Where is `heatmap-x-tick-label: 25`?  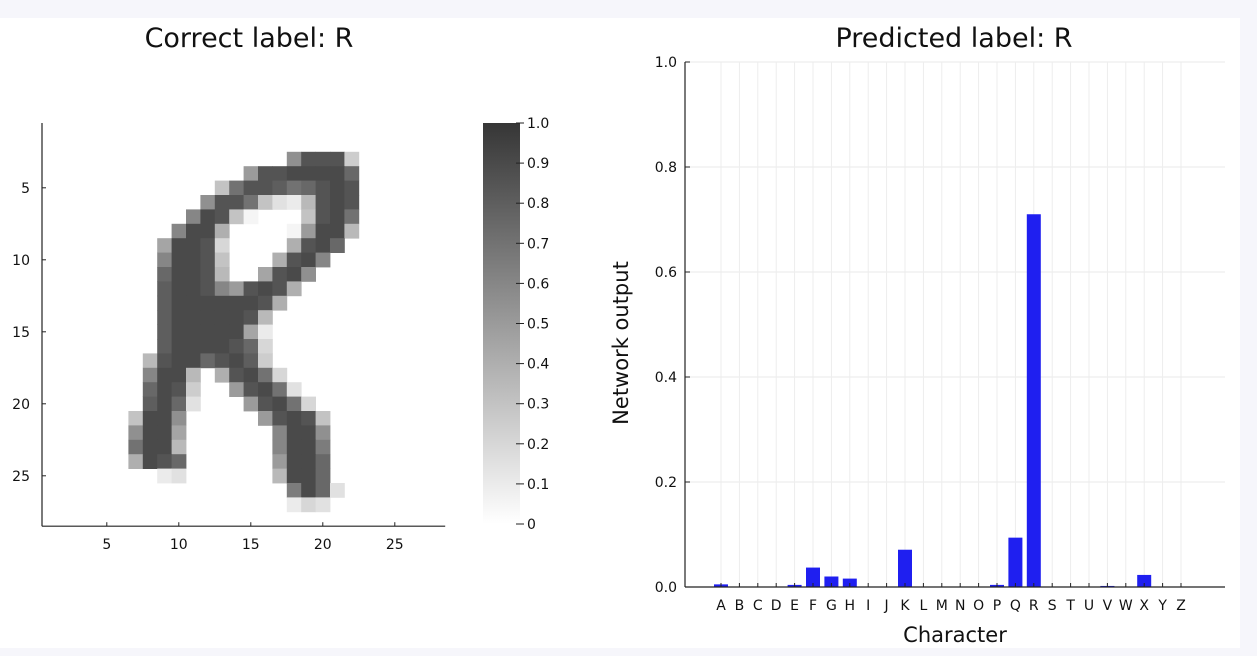 heatmap-x-tick-label: 25 is located at coordinates (395, 545).